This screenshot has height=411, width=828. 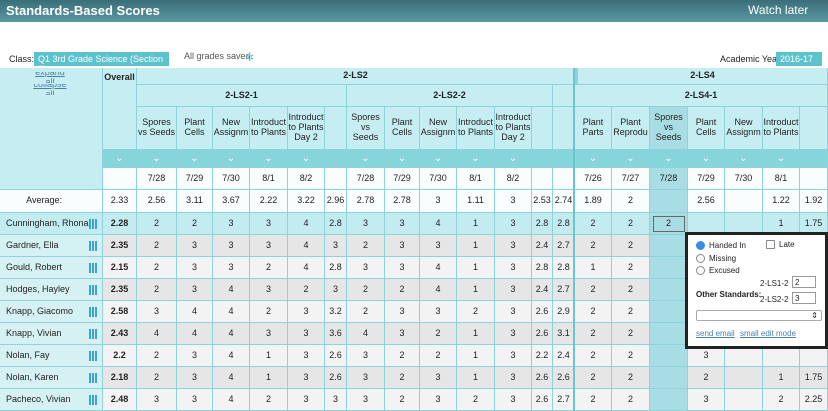 What do you see at coordinates (51, 224) in the screenshot?
I see `student-name: Cunningham, Rhona` at bounding box center [51, 224].